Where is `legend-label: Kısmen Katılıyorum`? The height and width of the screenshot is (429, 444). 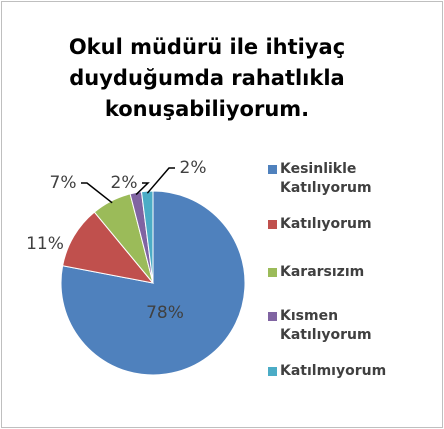
legend-label: Kısmen Katılıyorum is located at coordinates (326, 325).